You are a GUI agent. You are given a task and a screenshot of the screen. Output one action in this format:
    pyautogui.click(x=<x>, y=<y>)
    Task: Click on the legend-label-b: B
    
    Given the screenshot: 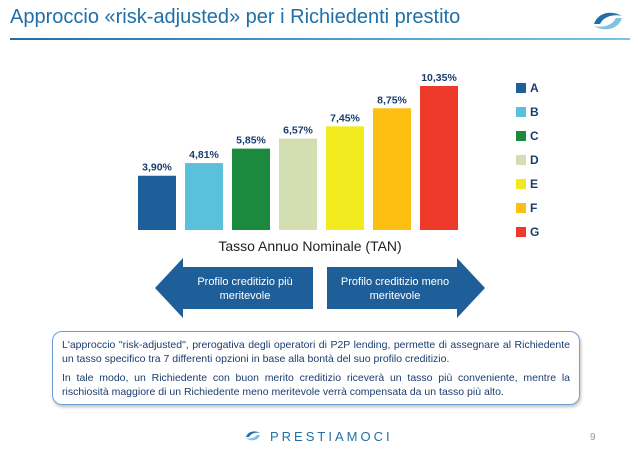 What is the action you would take?
    pyautogui.click(x=534, y=112)
    